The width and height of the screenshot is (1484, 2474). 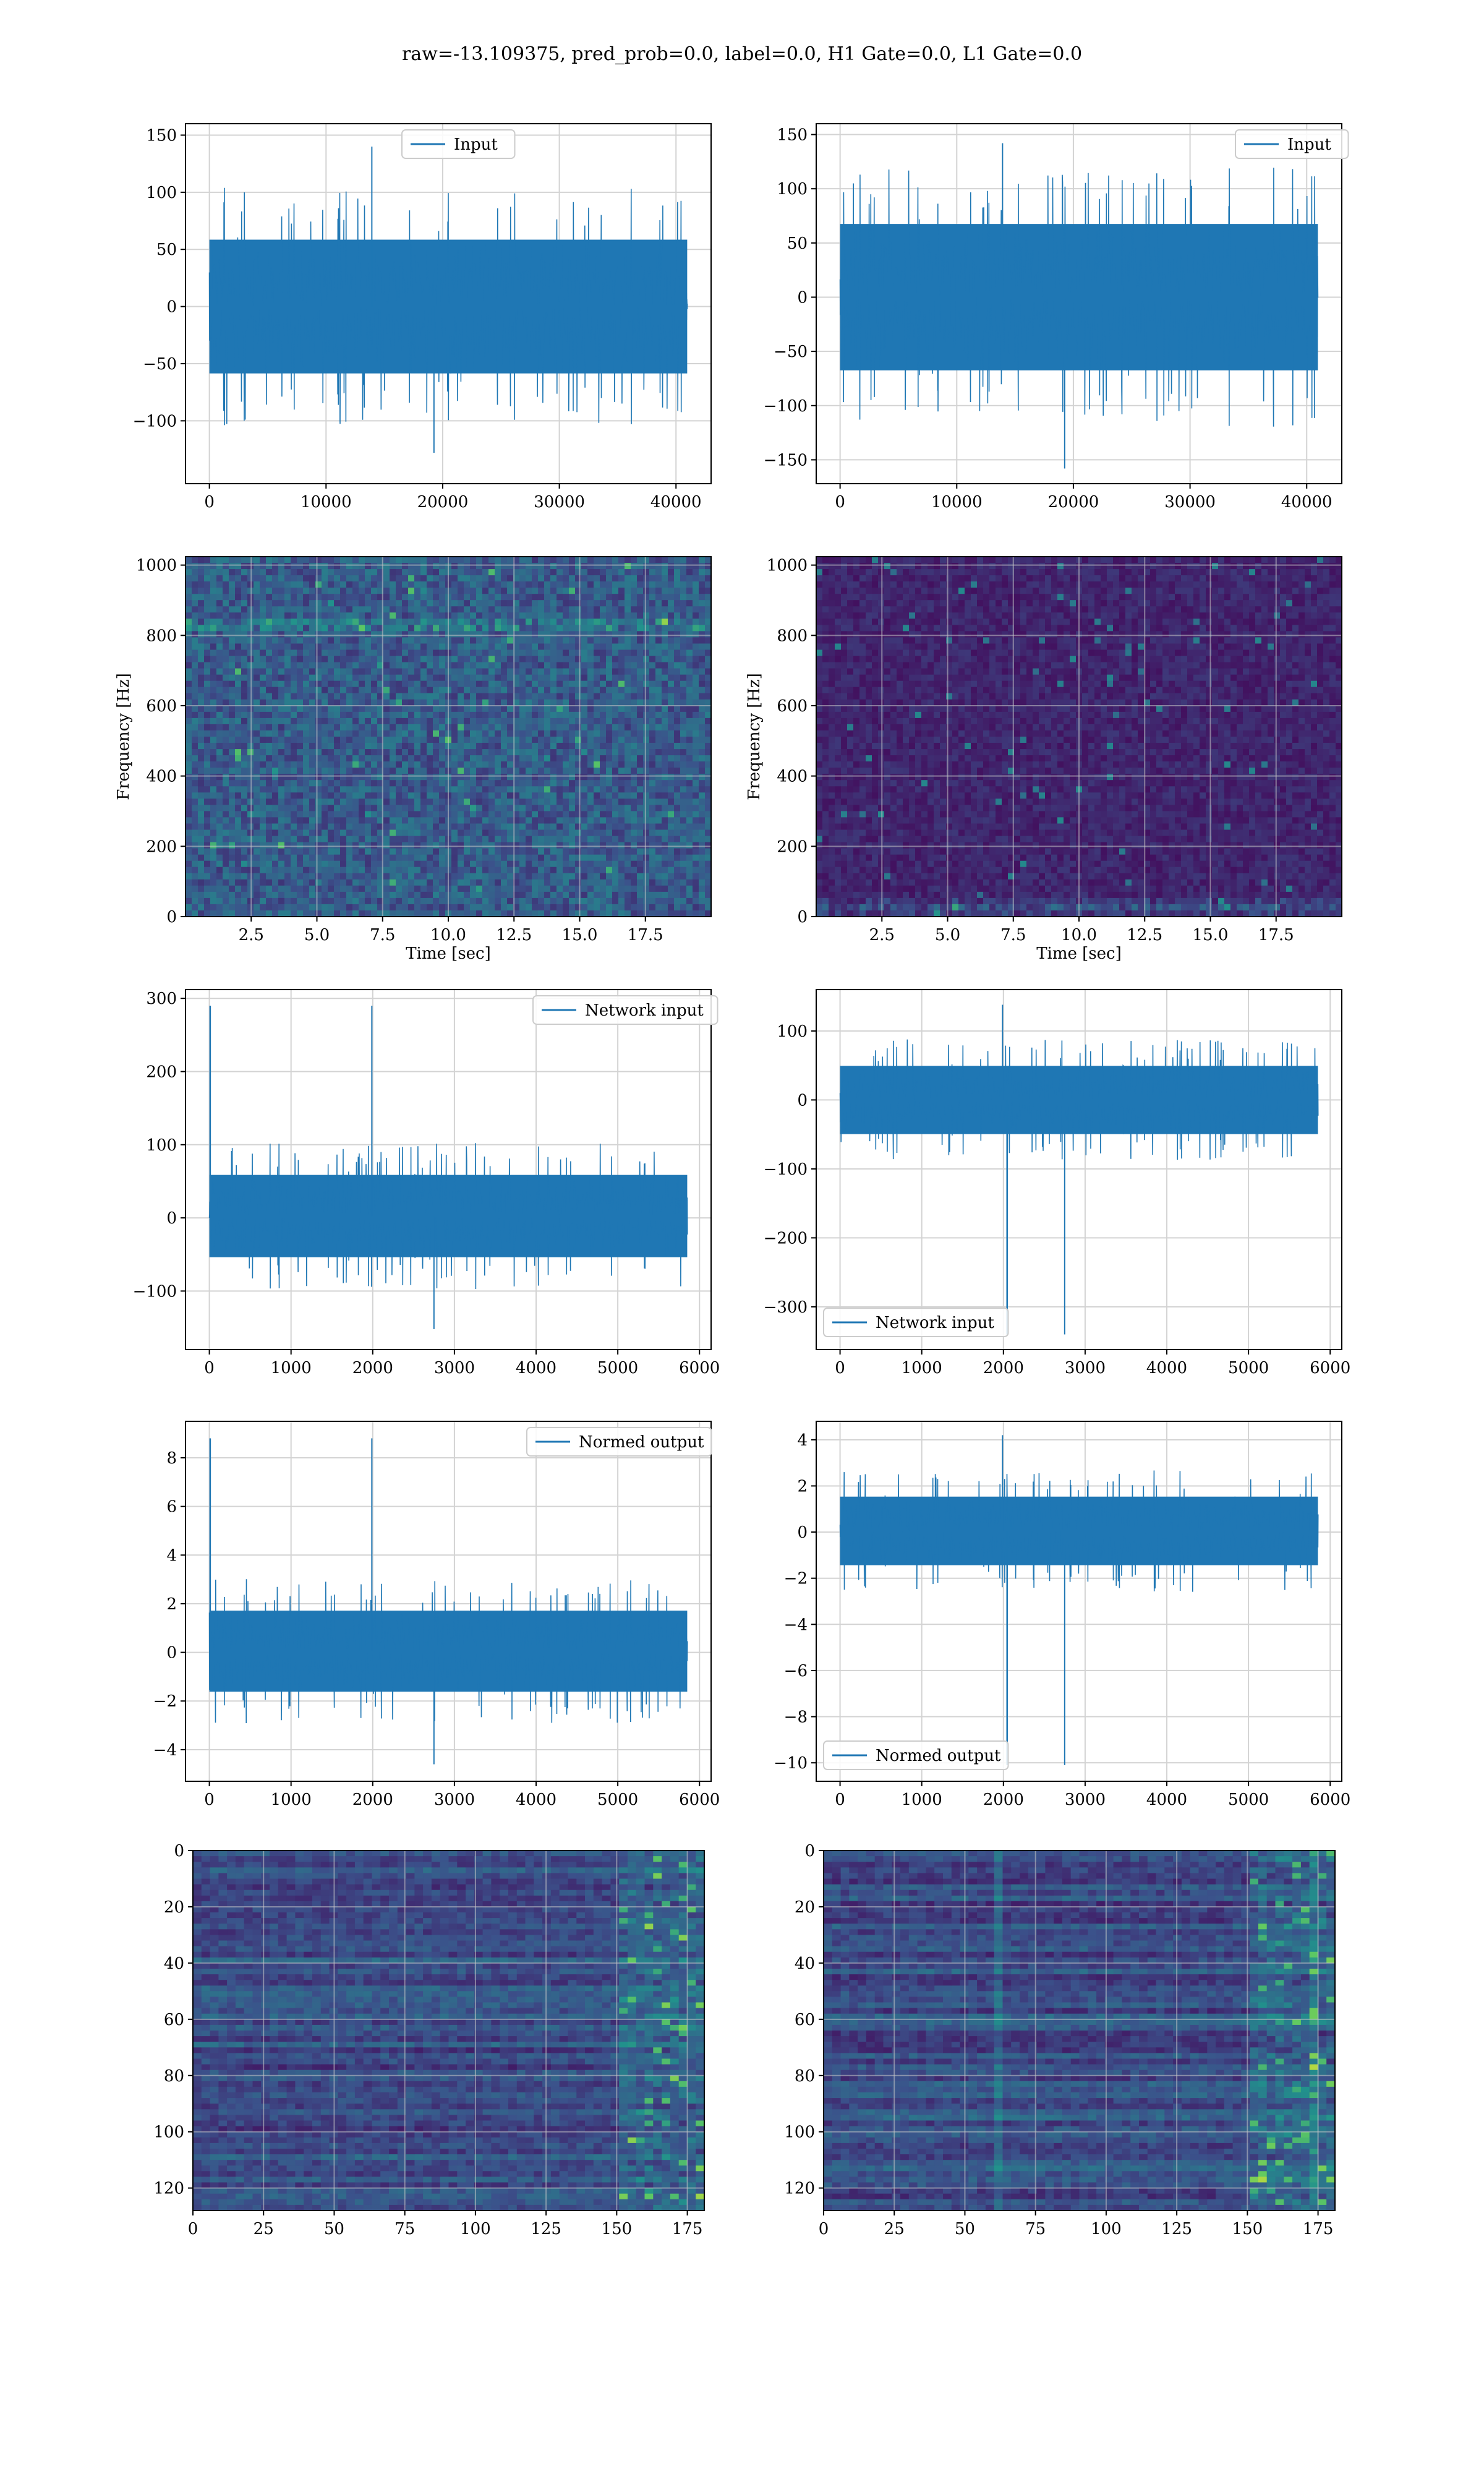 I want to click on y-tick-label: 150, so click(x=161, y=135).